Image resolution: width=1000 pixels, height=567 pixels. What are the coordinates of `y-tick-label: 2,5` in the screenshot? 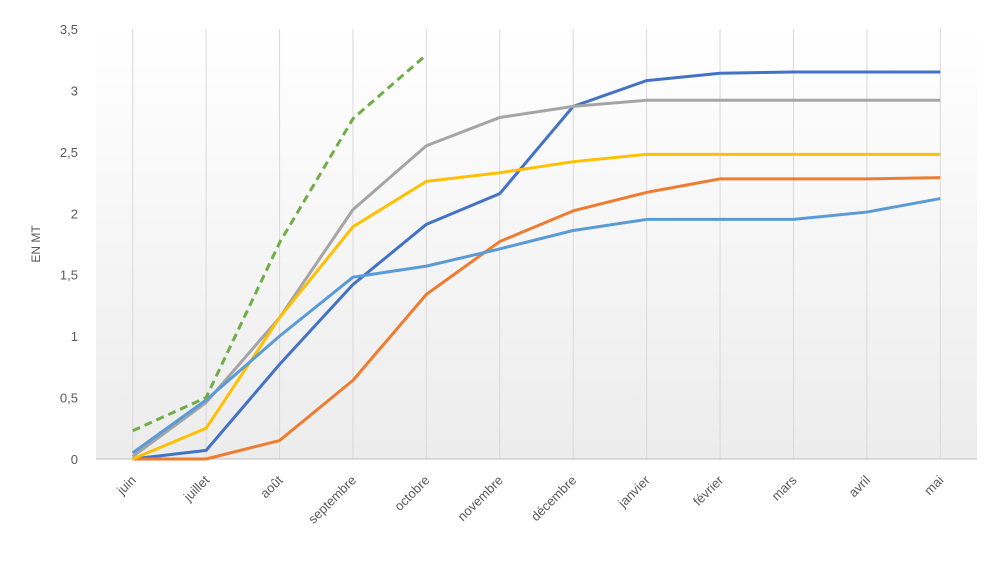 It's located at (69, 152).